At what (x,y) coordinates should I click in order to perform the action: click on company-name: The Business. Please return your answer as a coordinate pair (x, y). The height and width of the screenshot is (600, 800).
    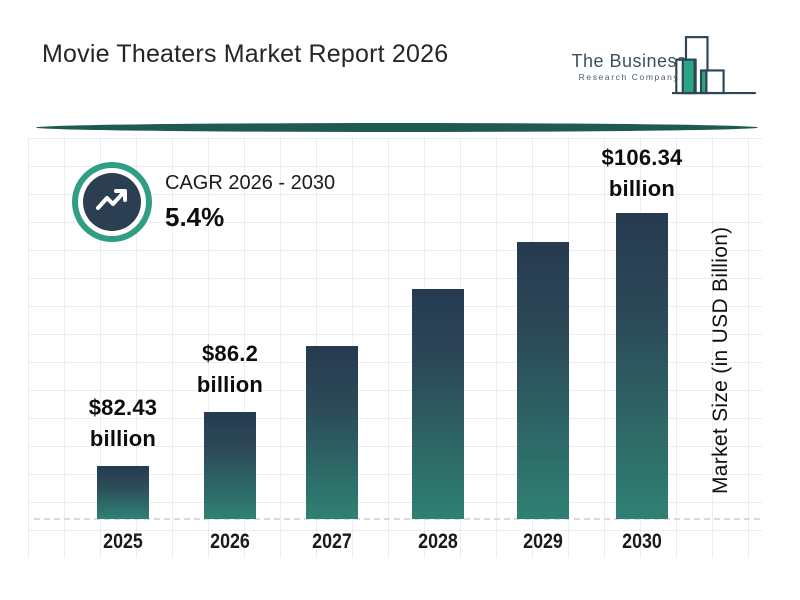
    Looking at the image, I should click on (629, 61).